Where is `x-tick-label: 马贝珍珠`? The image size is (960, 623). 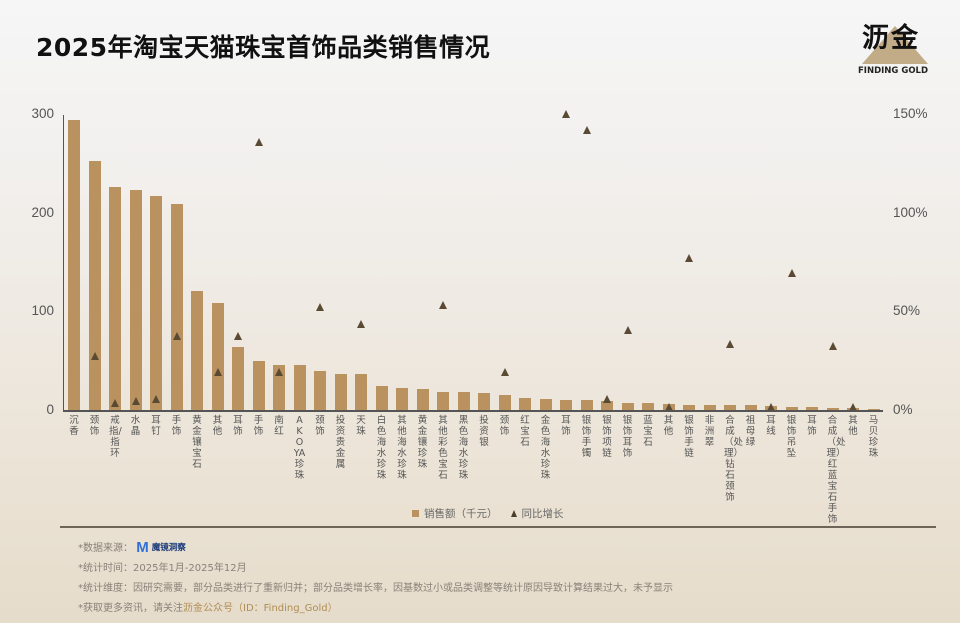 x-tick-label: 马贝珍珠 is located at coordinates (873, 437).